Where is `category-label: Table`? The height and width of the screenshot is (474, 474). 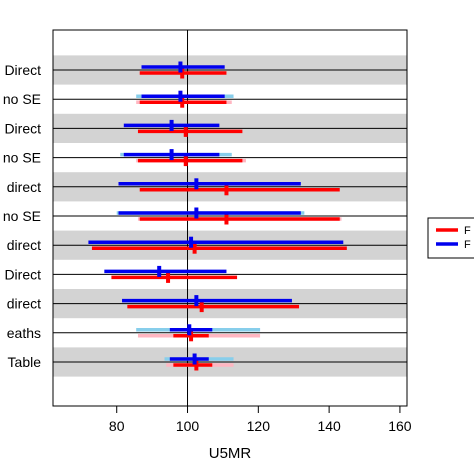 category-label: Table is located at coordinates (25, 362).